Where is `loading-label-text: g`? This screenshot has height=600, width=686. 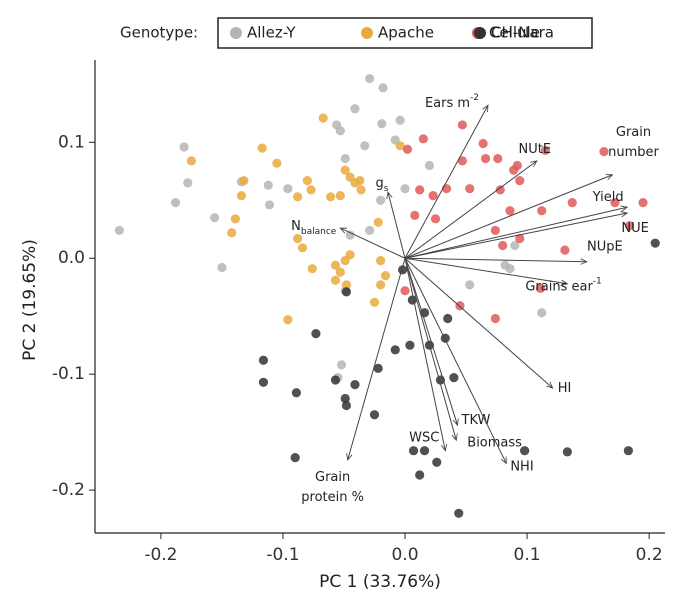 loading-label-text: g is located at coordinates (379, 183).